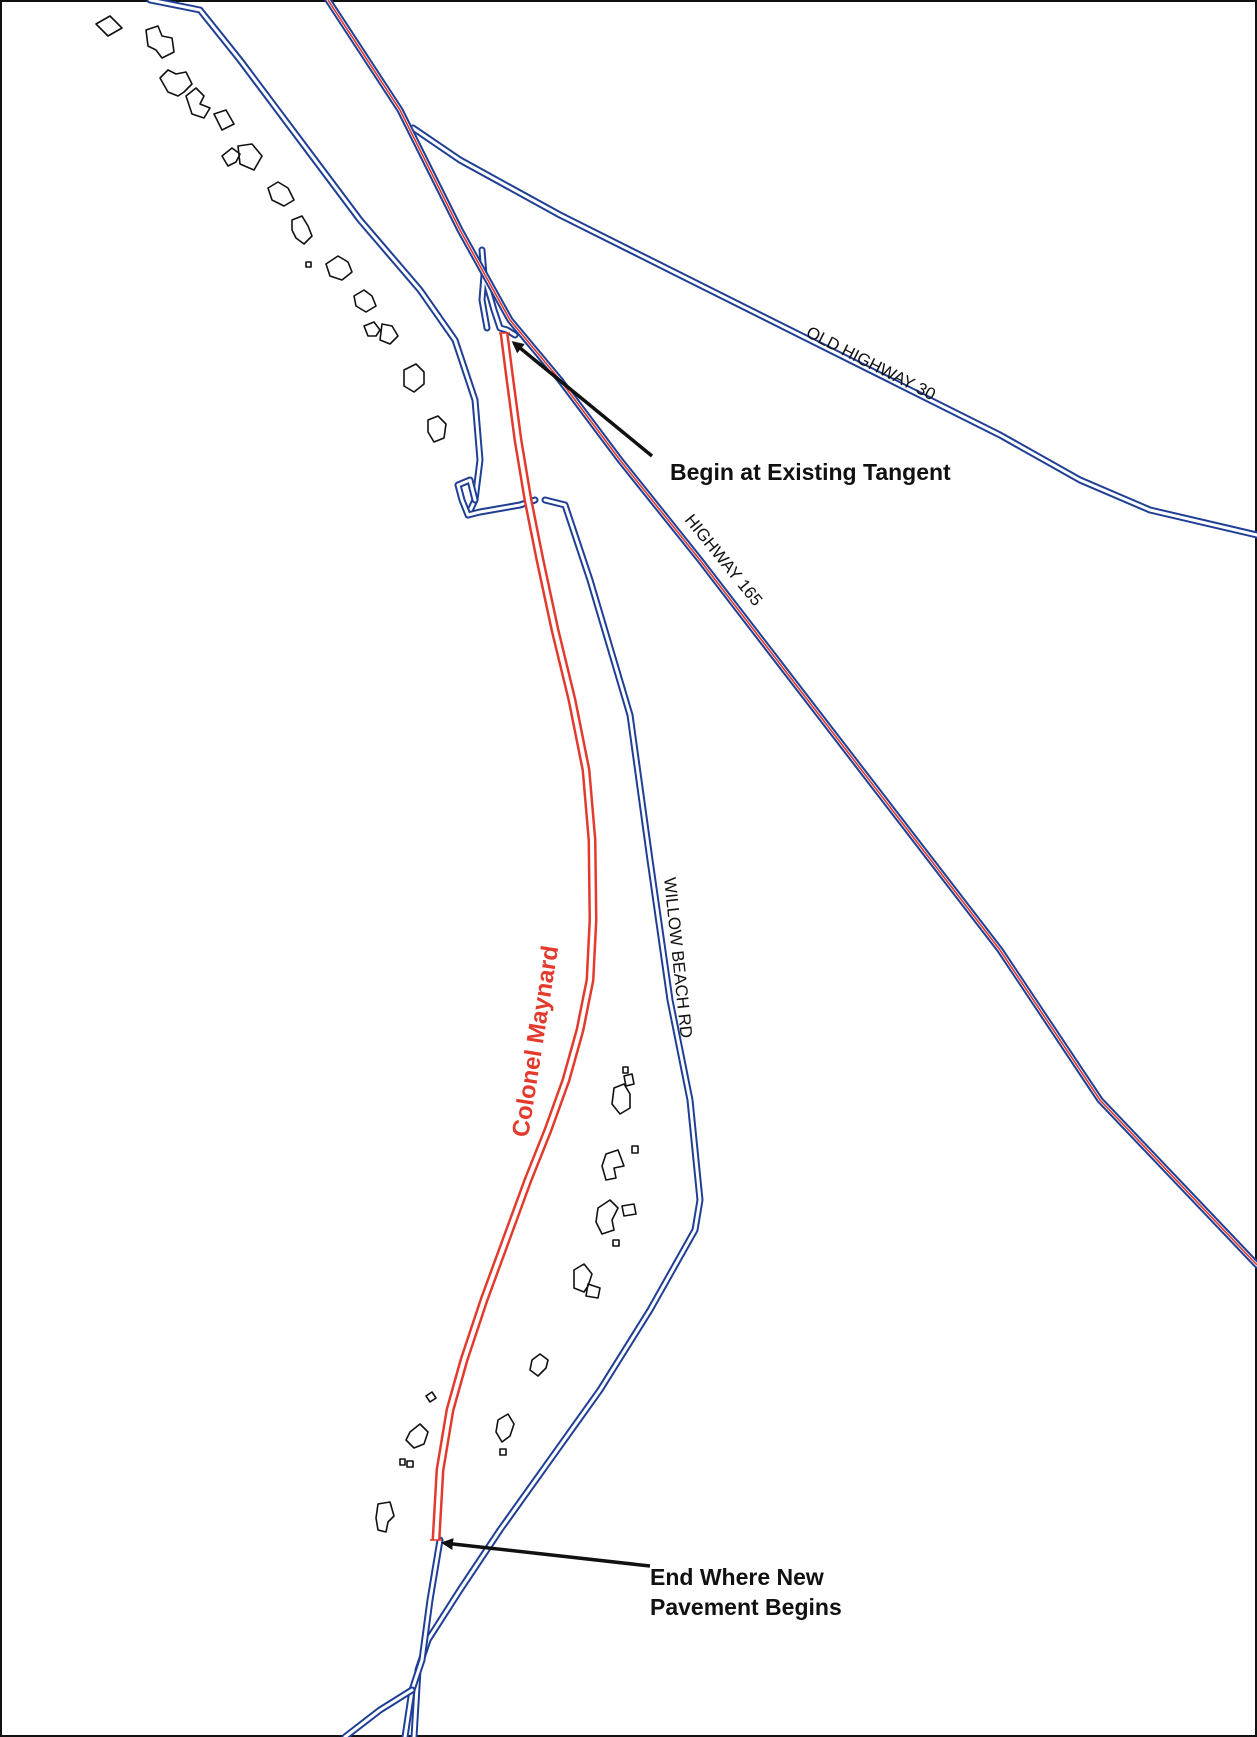 The height and width of the screenshot is (1737, 1257). What do you see at coordinates (870, 364) in the screenshot?
I see `label-old-highway-30: OLD HIGHWAY 30` at bounding box center [870, 364].